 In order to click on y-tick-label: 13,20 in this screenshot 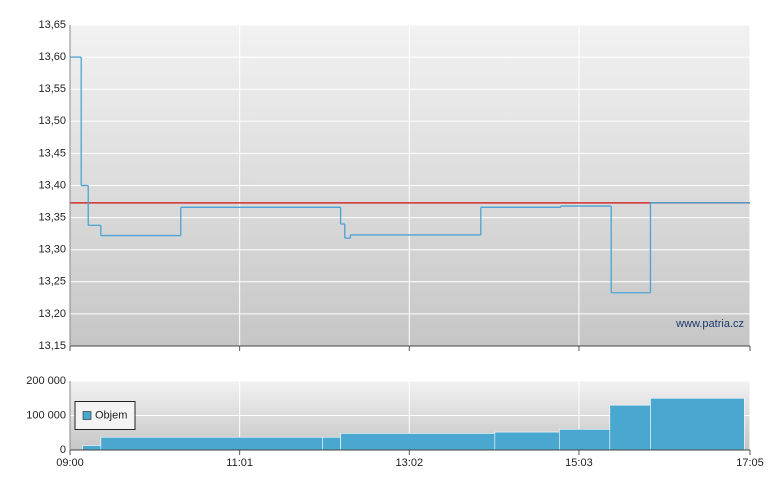, I will do `click(52, 314)`.